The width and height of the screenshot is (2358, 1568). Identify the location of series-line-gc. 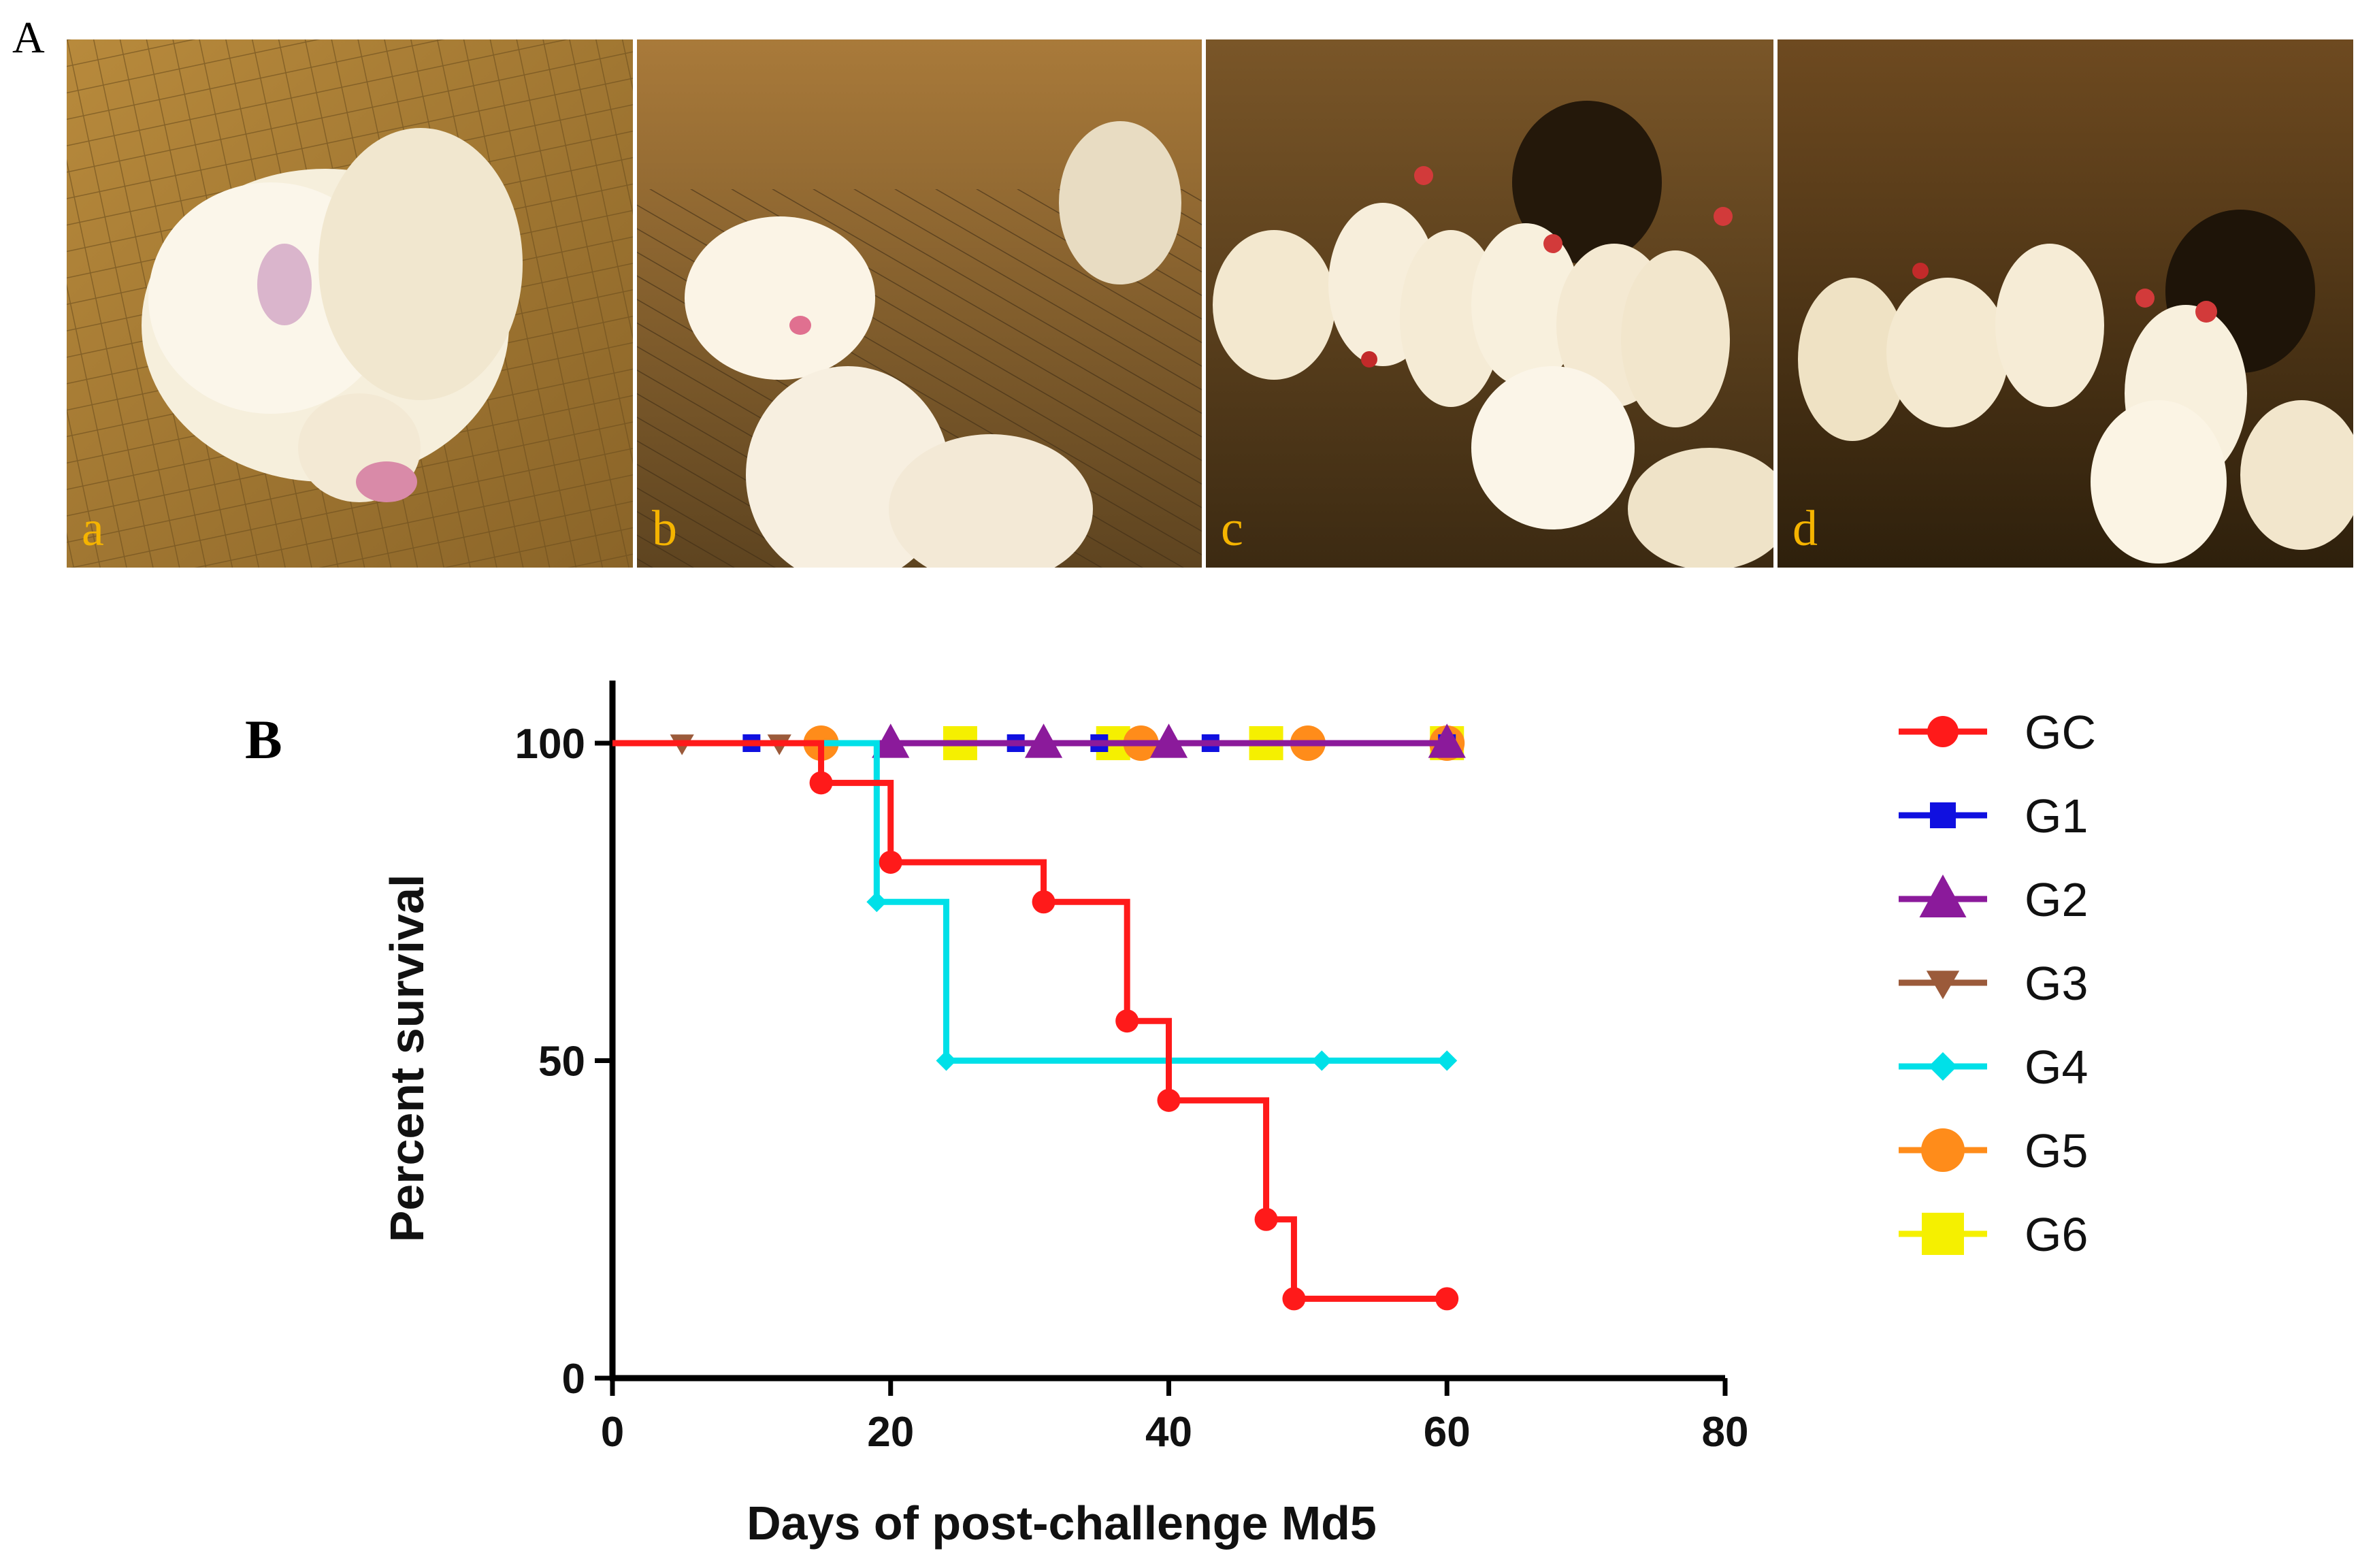
(1029, 1021).